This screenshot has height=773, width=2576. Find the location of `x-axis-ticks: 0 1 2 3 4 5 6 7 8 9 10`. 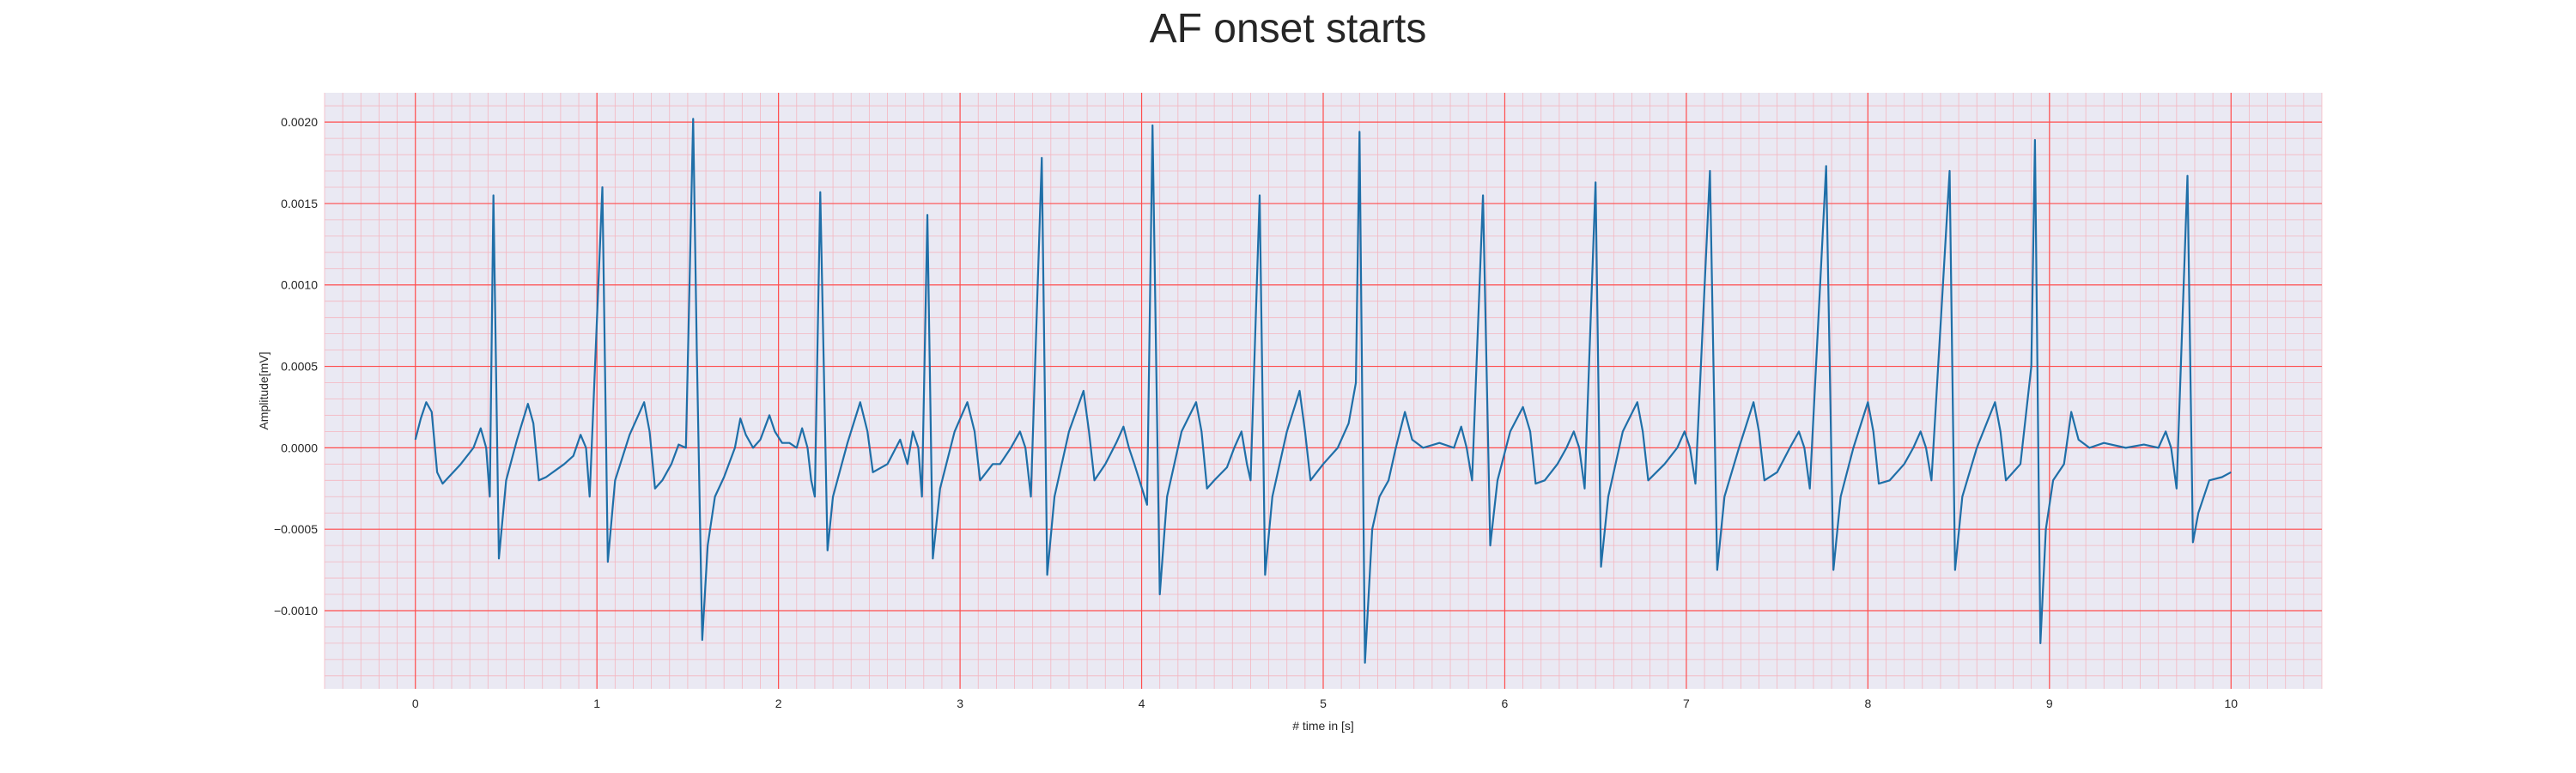

x-axis-ticks: 0 1 2 3 4 5 6 7 8 9 10 is located at coordinates (1325, 703).